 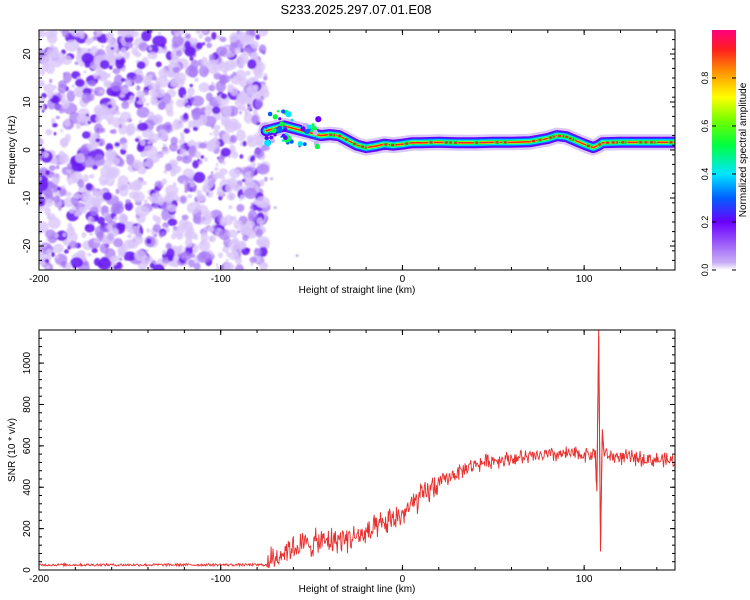 I want to click on spectrogram-y-tick-label: 20, so click(x=27, y=54).